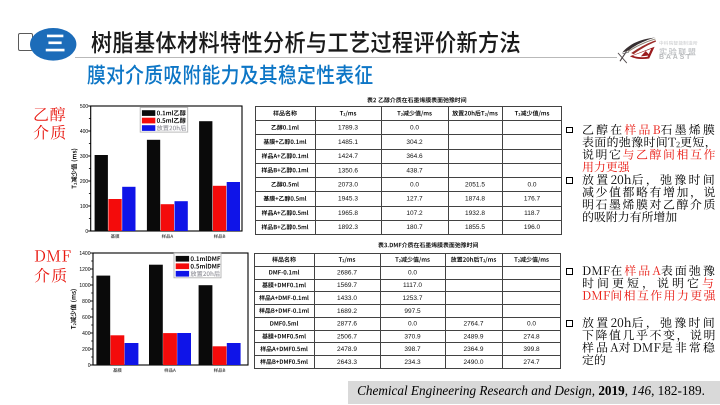 The height and width of the screenshot is (405, 720). Describe the element at coordinates (475, 185) in the screenshot. I see `svg-text: 2051.5` at that location.